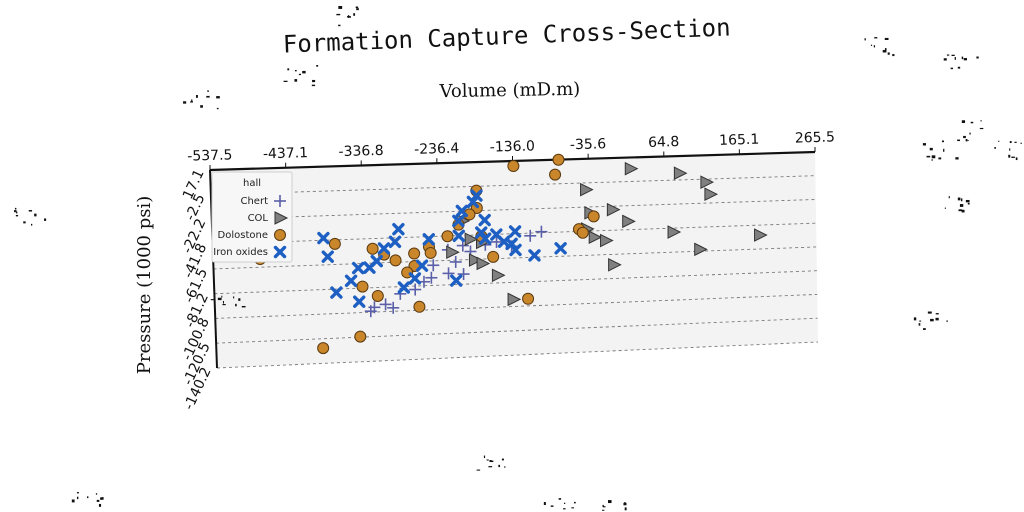 The height and width of the screenshot is (512, 1024). I want to click on x-tick-label: -537.5, so click(210, 155).